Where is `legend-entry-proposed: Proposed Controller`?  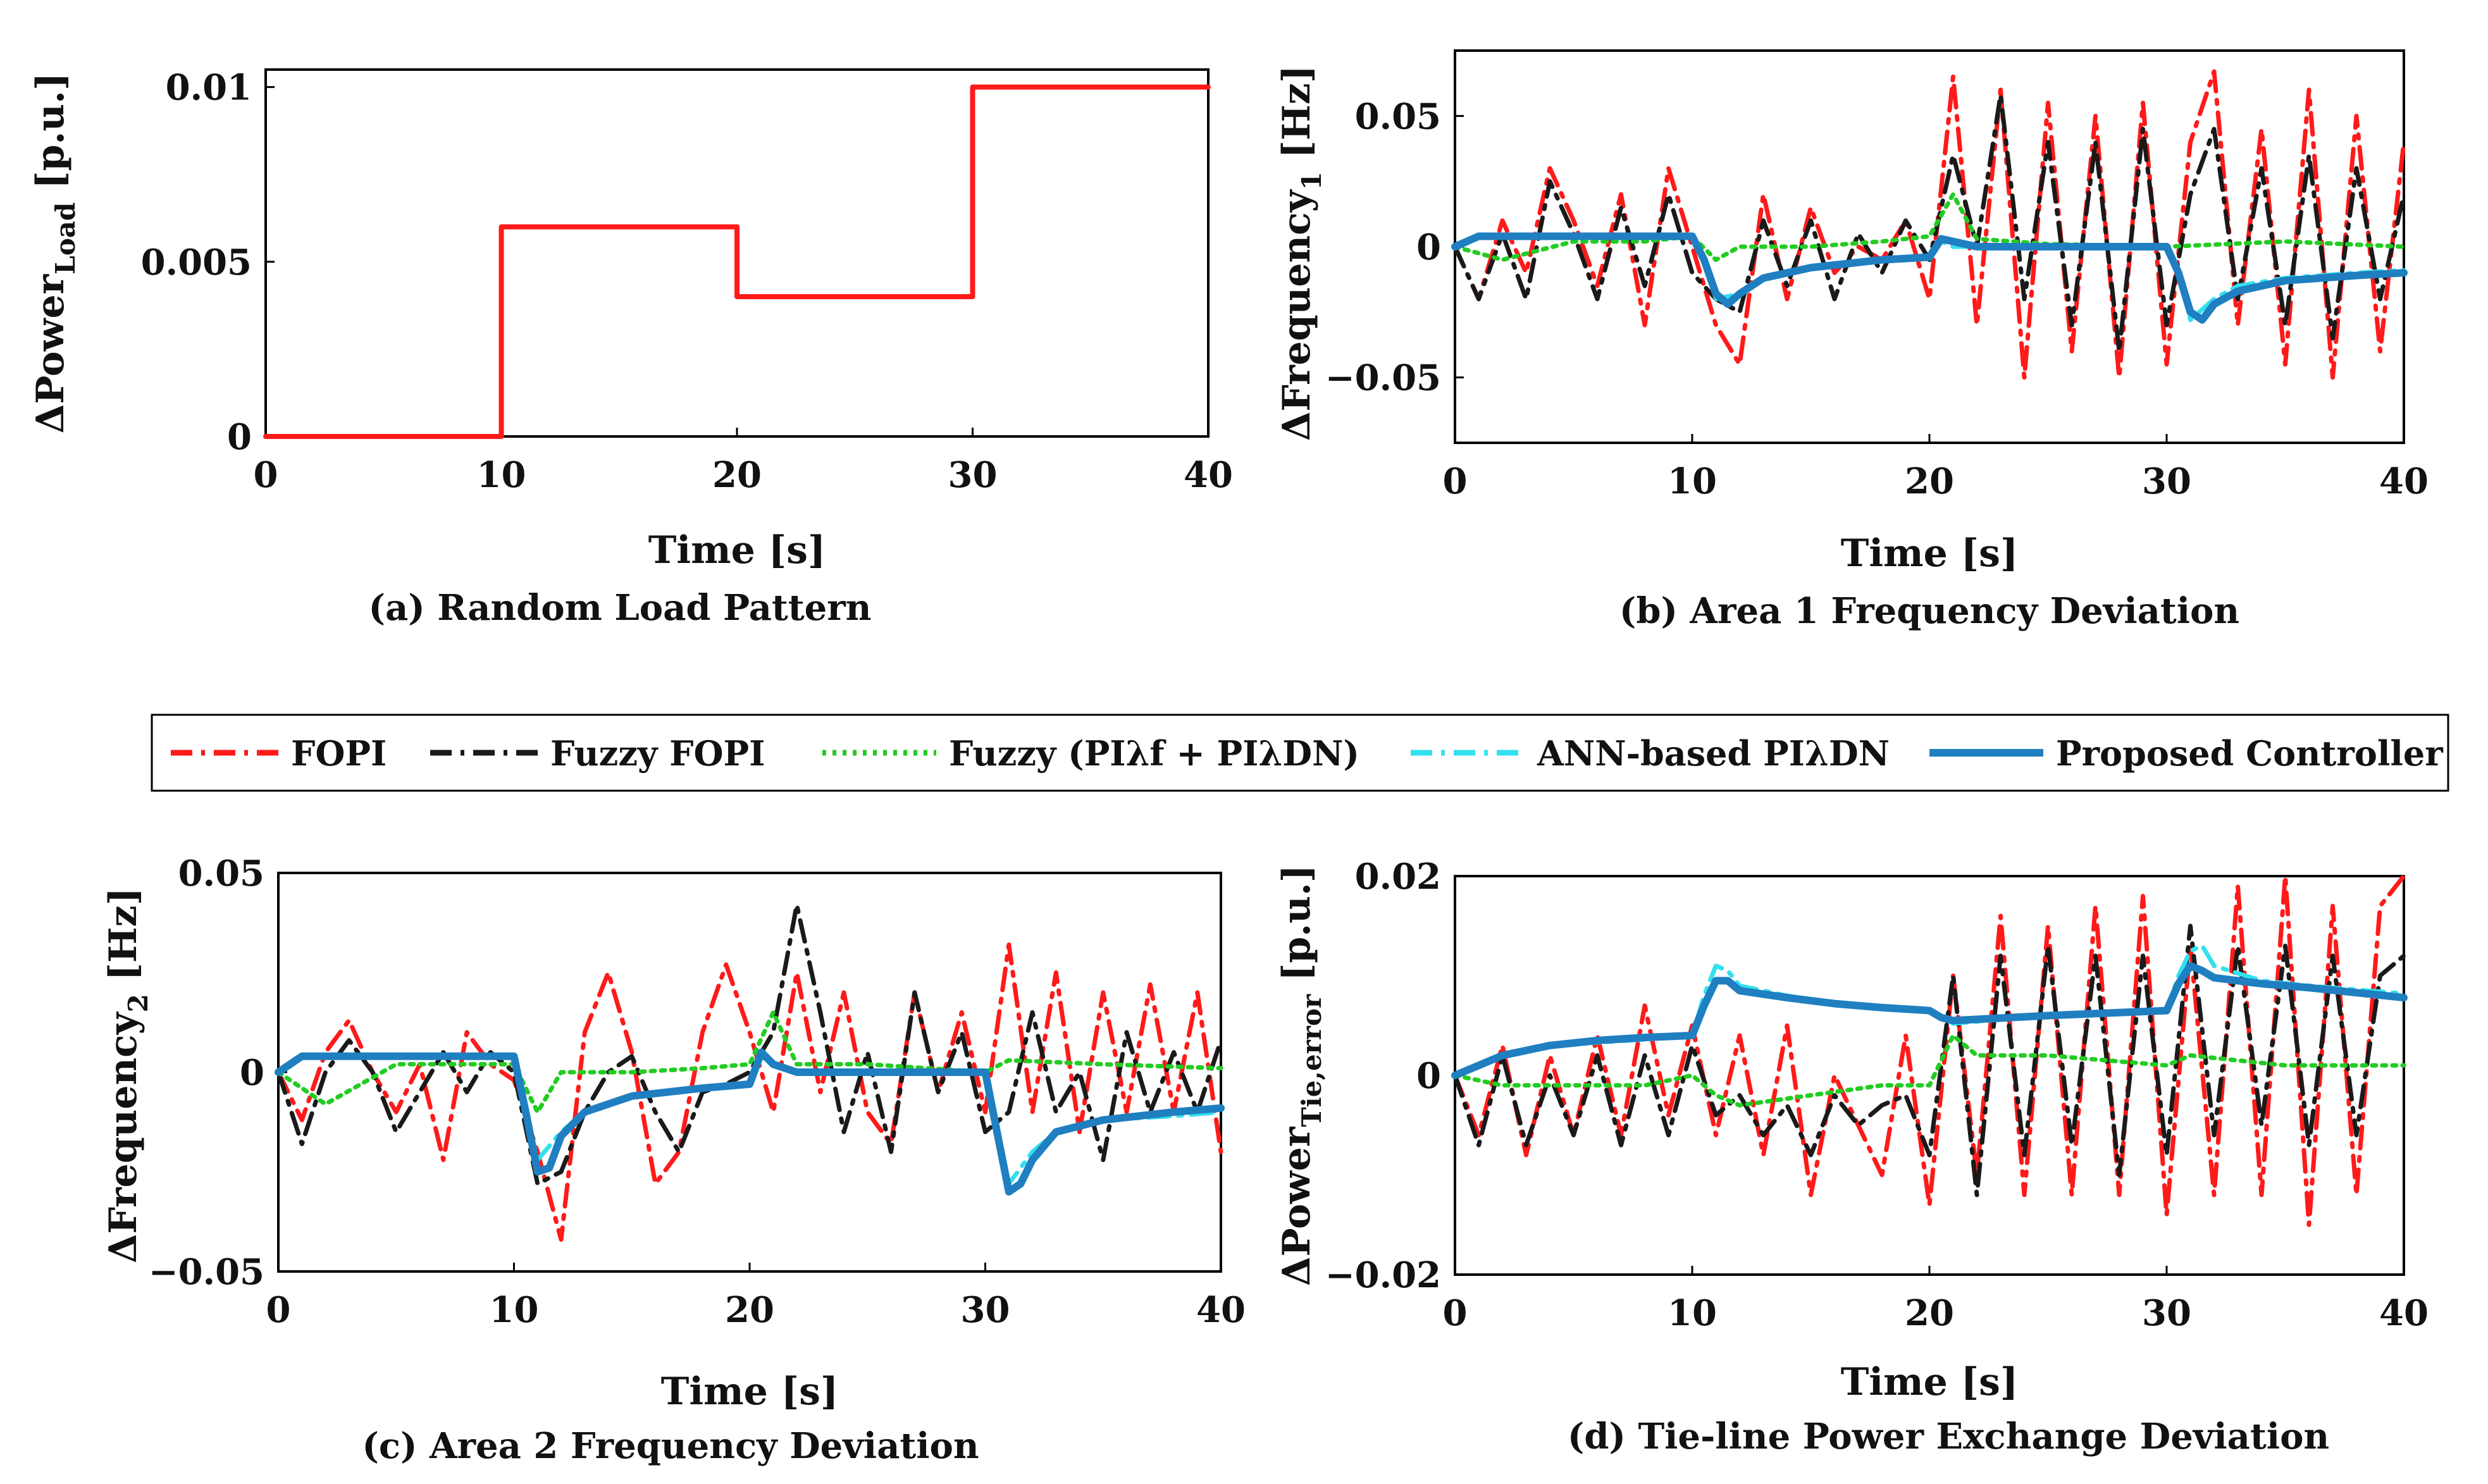 legend-entry-proposed: Proposed Controller is located at coordinates (2186, 753).